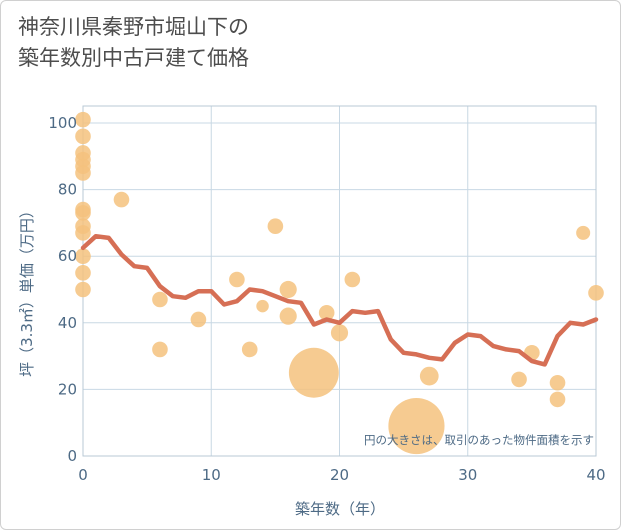  I want to click on x-tick-labels: 0 10 20 30 40, so click(341, 475).